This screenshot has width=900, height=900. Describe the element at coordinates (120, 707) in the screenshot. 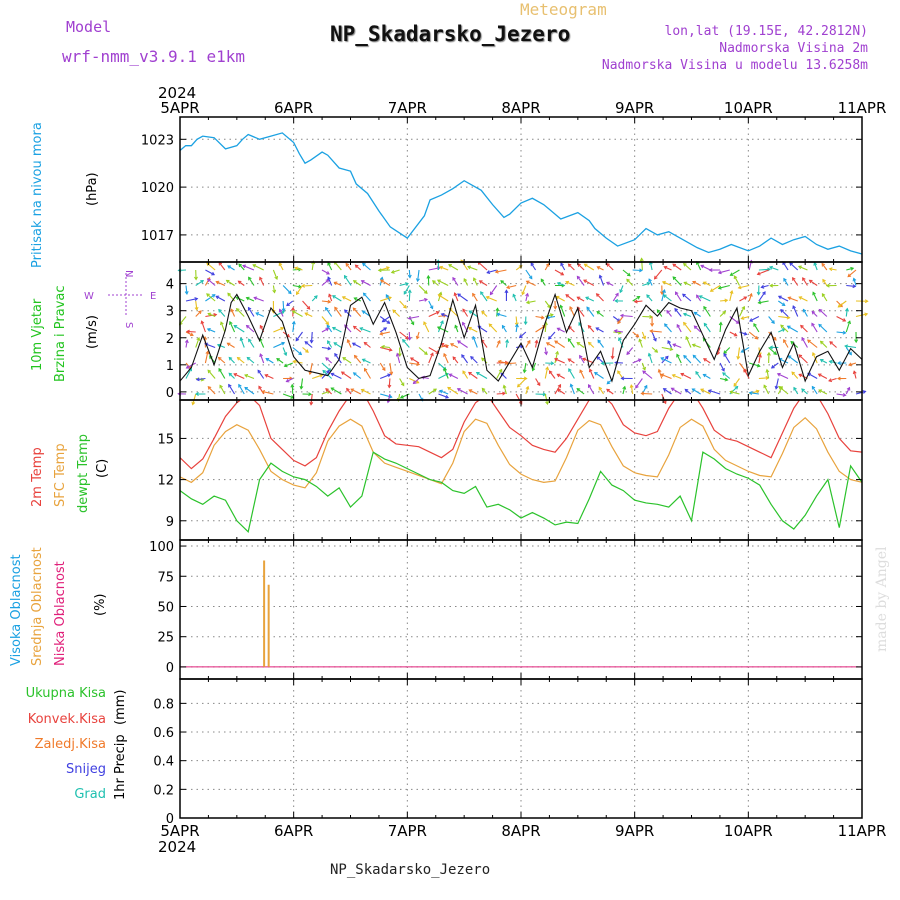

I see `precip-unit-label: (mm)` at that location.